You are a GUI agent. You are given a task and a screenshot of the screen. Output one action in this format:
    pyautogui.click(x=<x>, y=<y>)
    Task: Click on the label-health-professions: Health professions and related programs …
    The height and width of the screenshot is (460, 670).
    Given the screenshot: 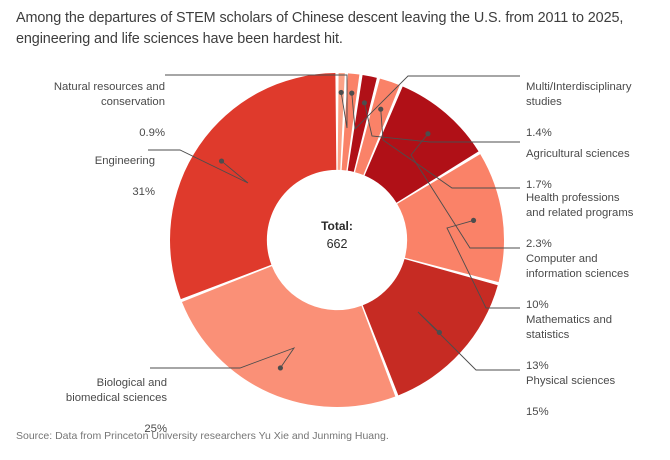 What is the action you would take?
    pyautogui.click(x=597, y=214)
    